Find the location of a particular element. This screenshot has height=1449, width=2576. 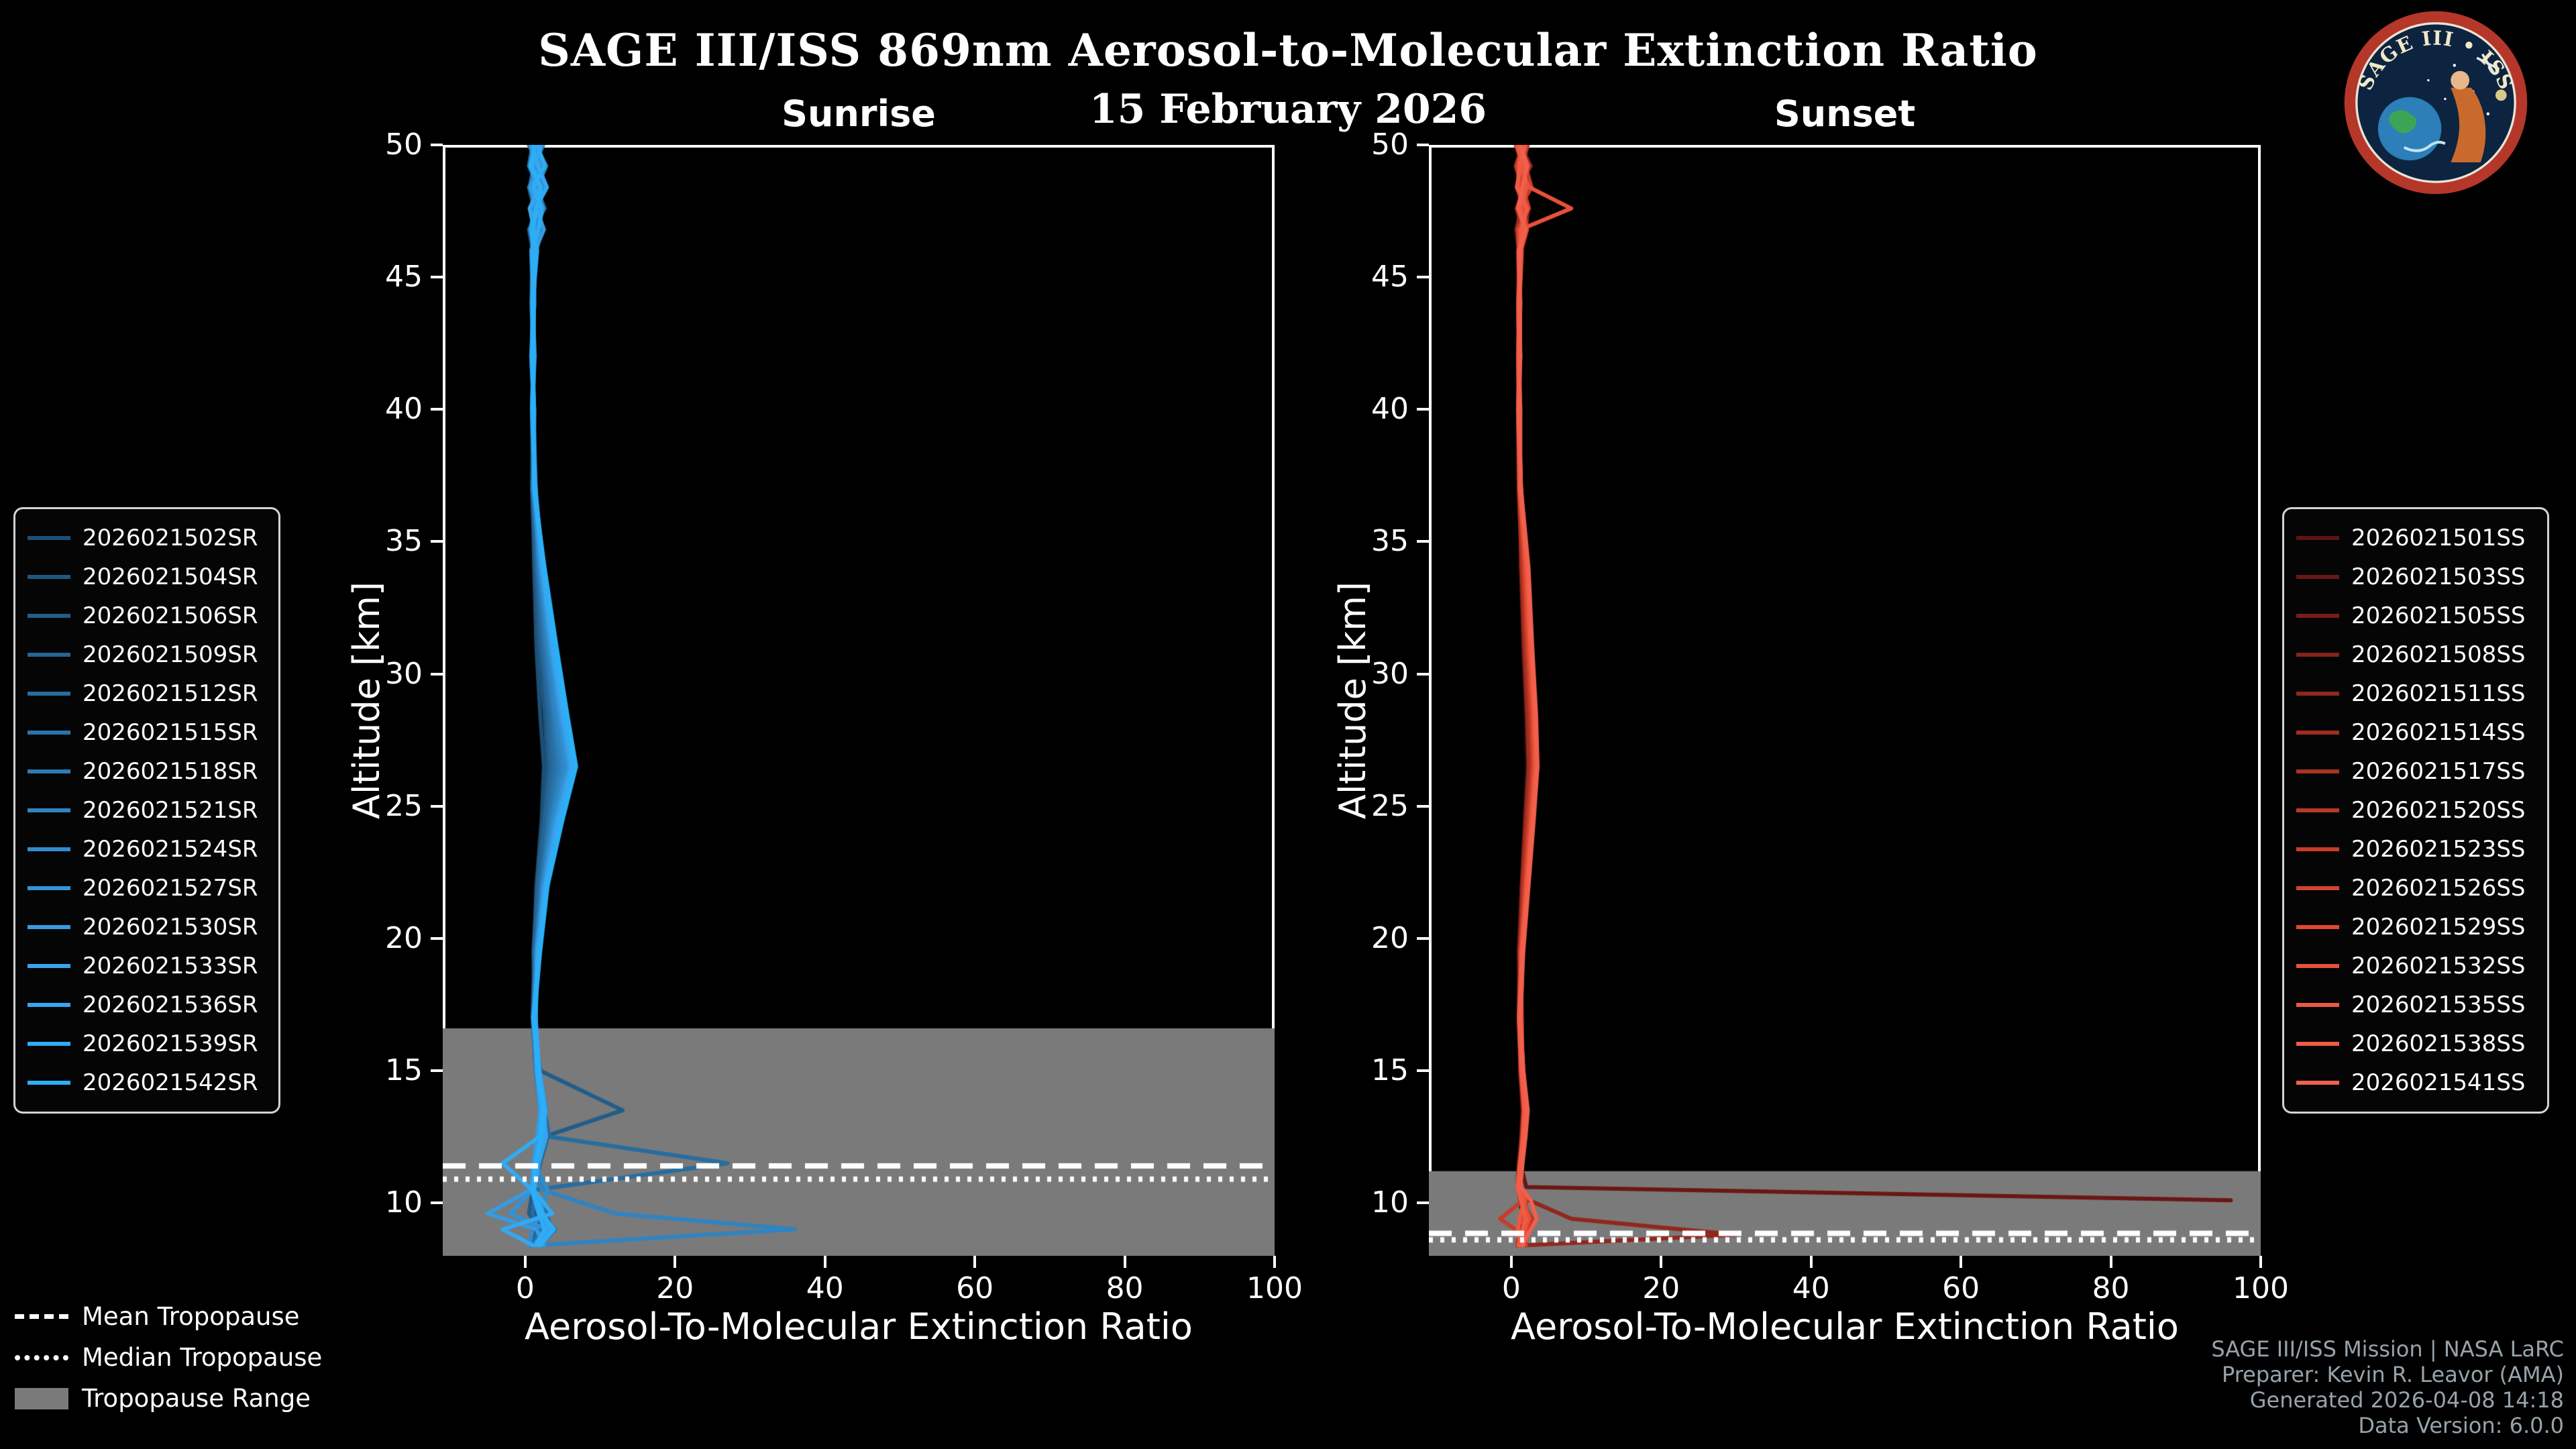

series-label: 2026021501SS is located at coordinates (2438, 538).